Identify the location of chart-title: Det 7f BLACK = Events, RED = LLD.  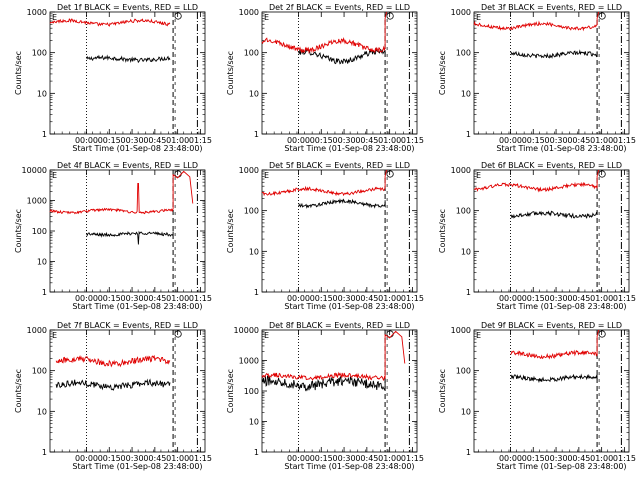
(127, 325).